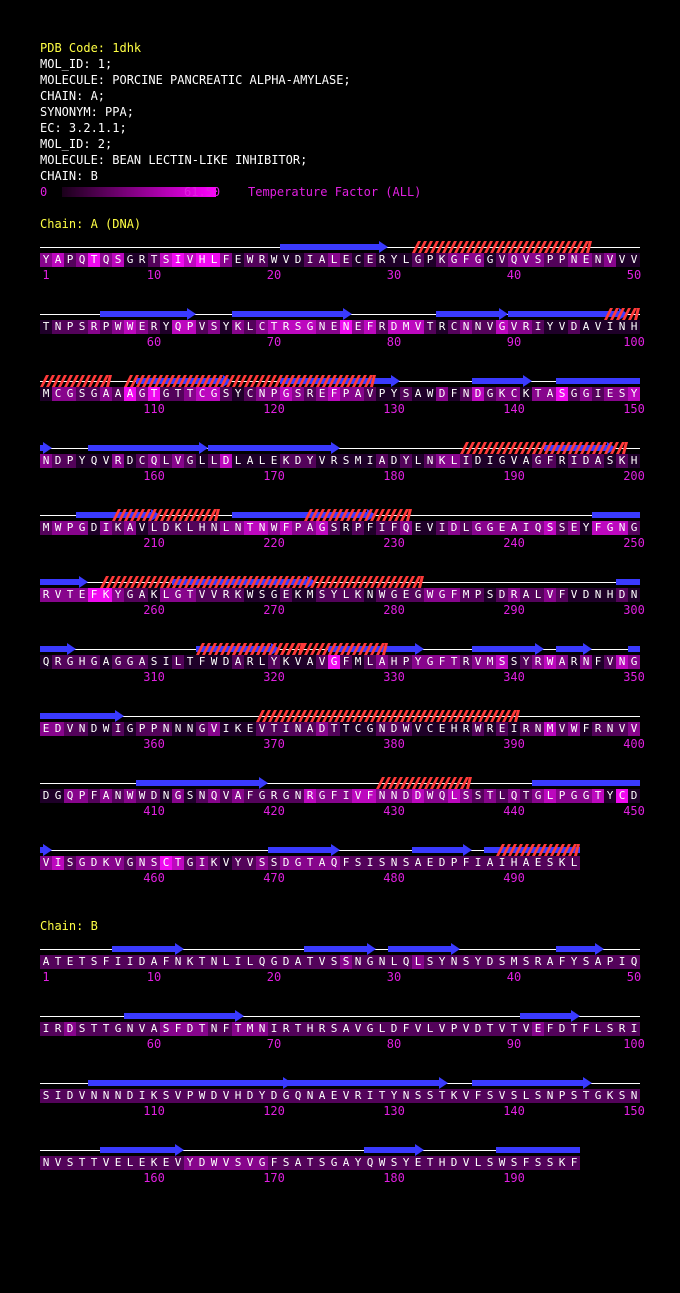 The width and height of the screenshot is (680, 1293). What do you see at coordinates (514, 476) in the screenshot?
I see `residue-number-label: 190` at bounding box center [514, 476].